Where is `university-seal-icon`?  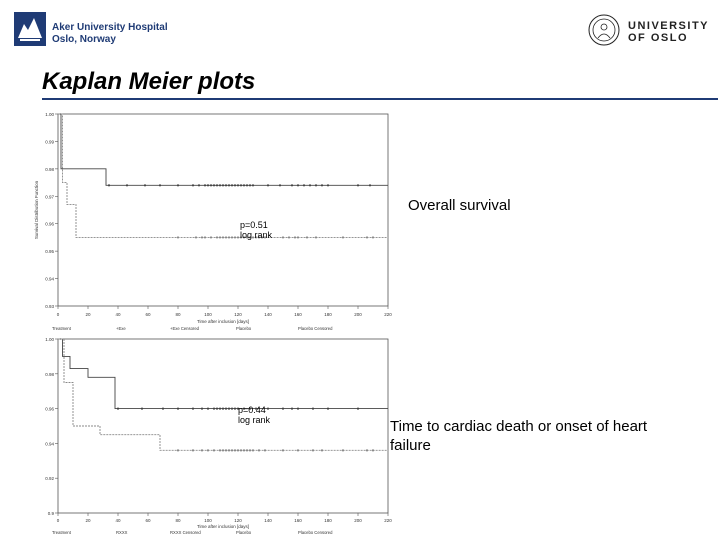 university-seal-icon is located at coordinates (604, 30).